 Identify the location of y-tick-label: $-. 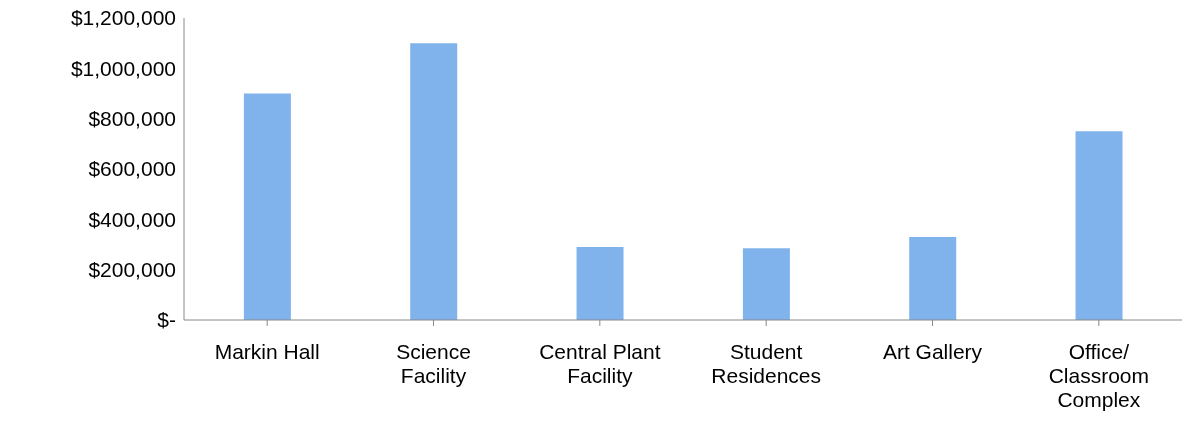
(166, 320).